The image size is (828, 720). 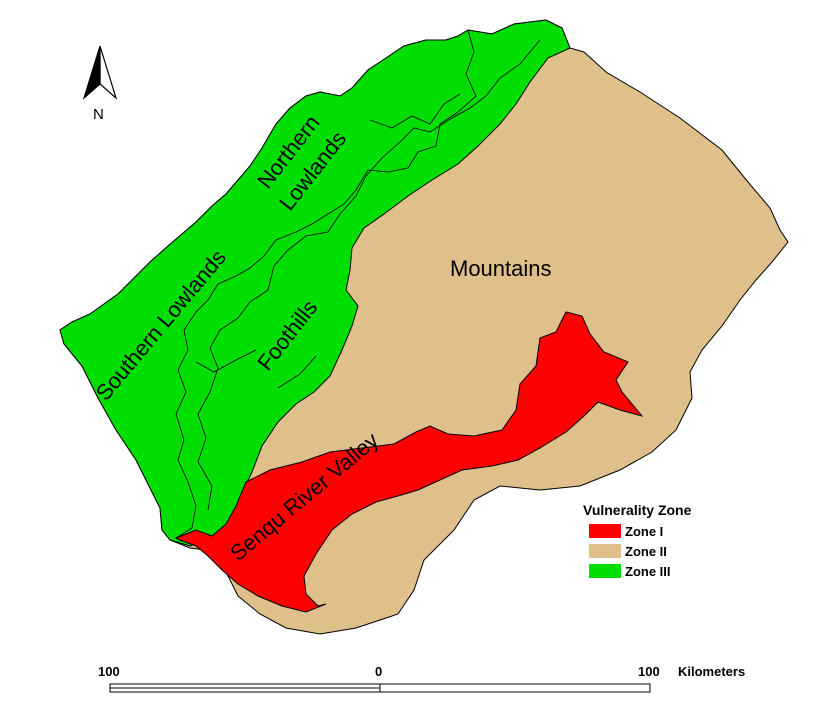 What do you see at coordinates (421, 678) in the screenshot?
I see `scale-bar: 100 0 100 Kilometers` at bounding box center [421, 678].